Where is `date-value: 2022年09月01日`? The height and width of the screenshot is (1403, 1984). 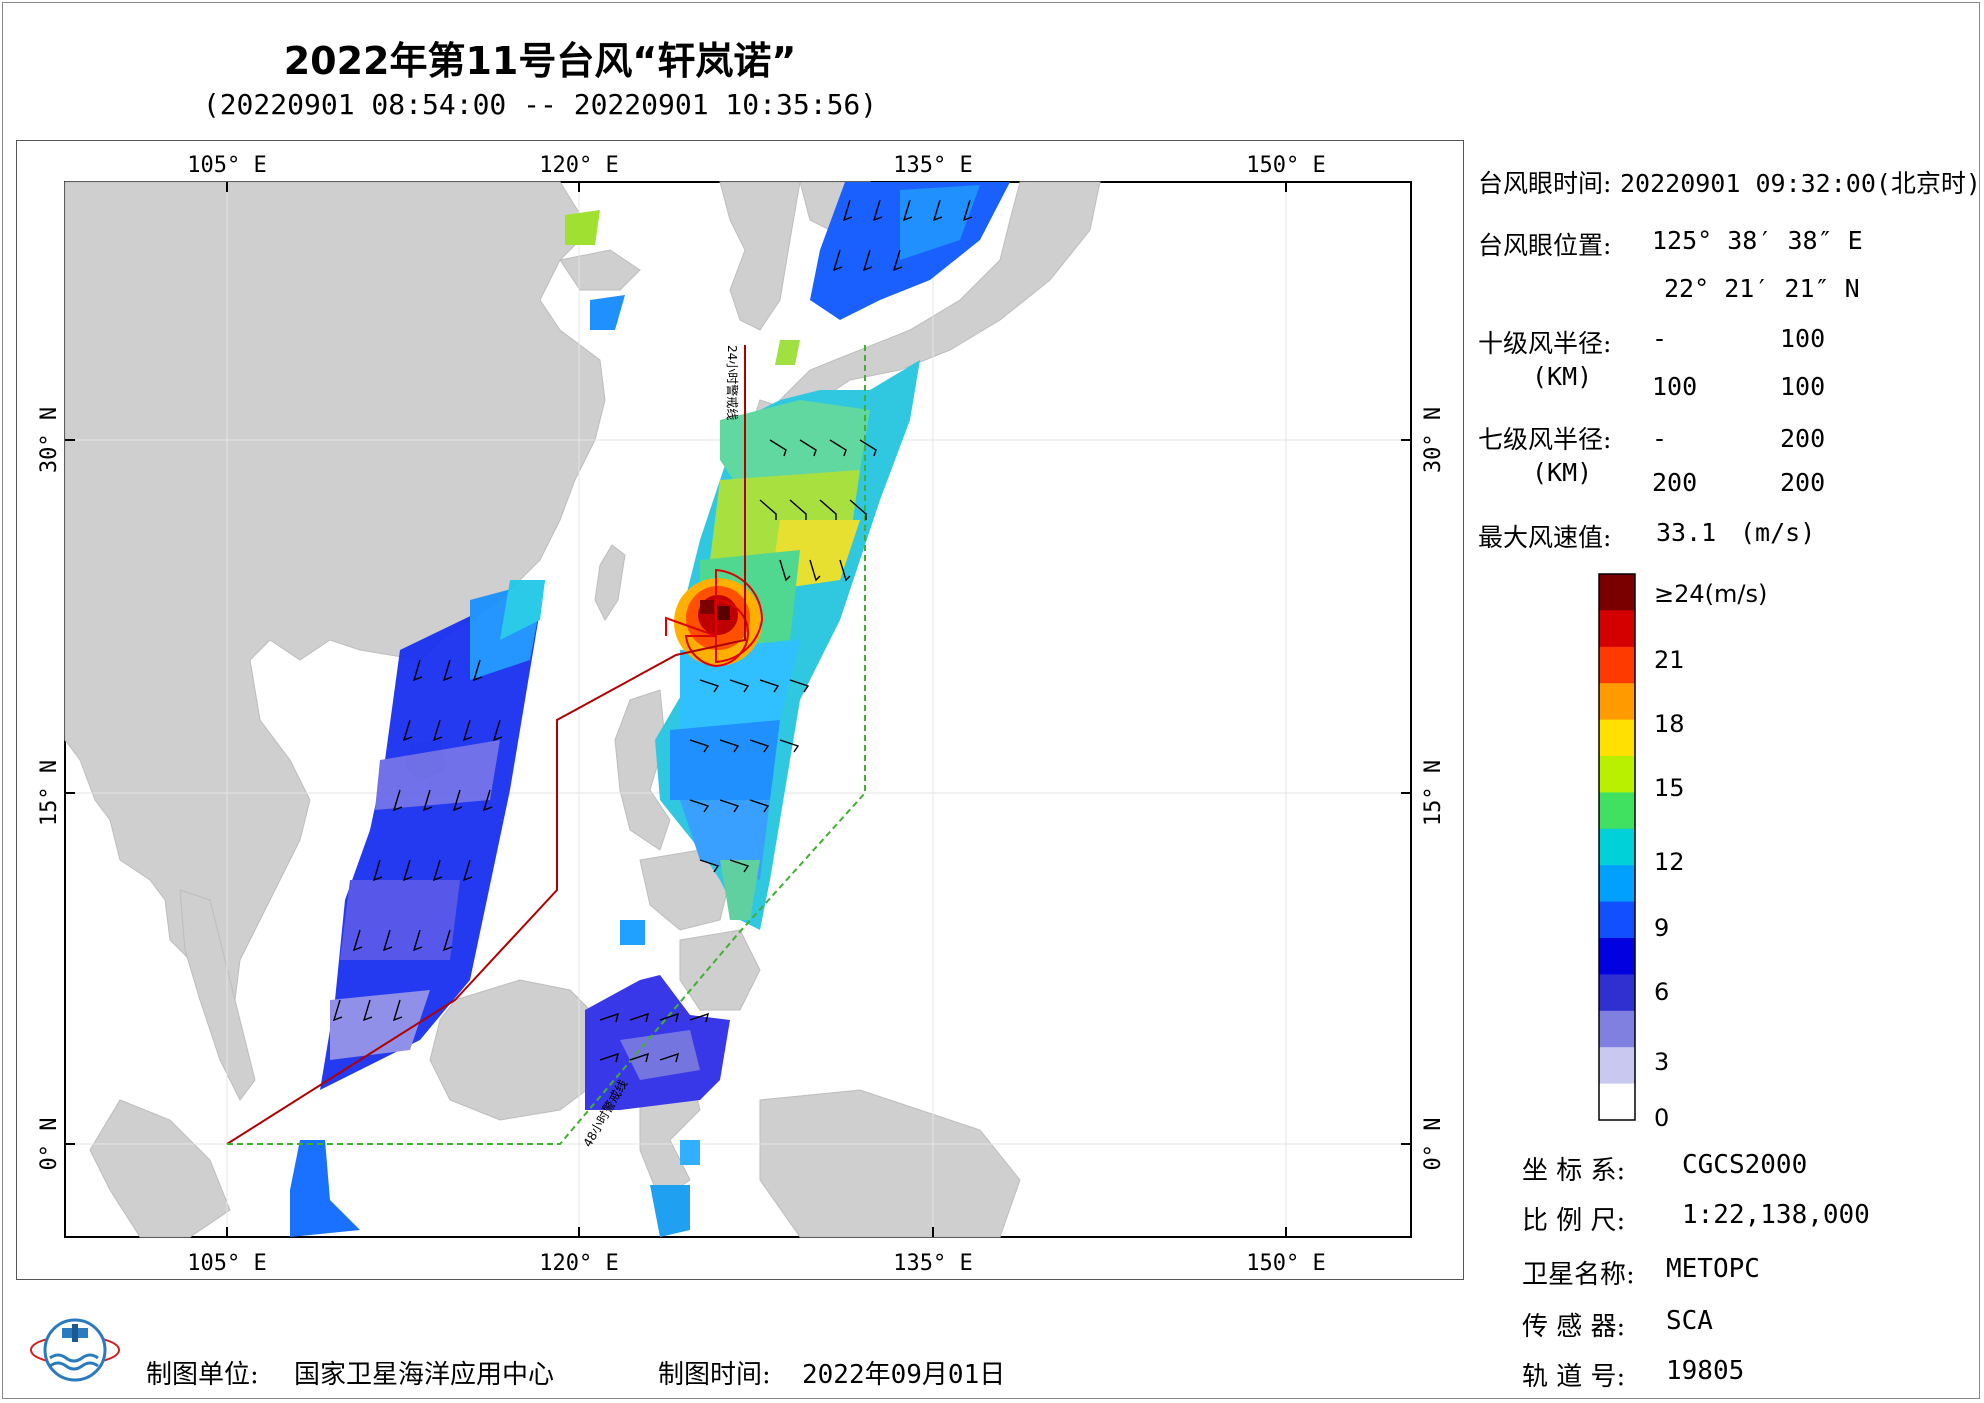
date-value: 2022年09月01日 is located at coordinates (904, 1375).